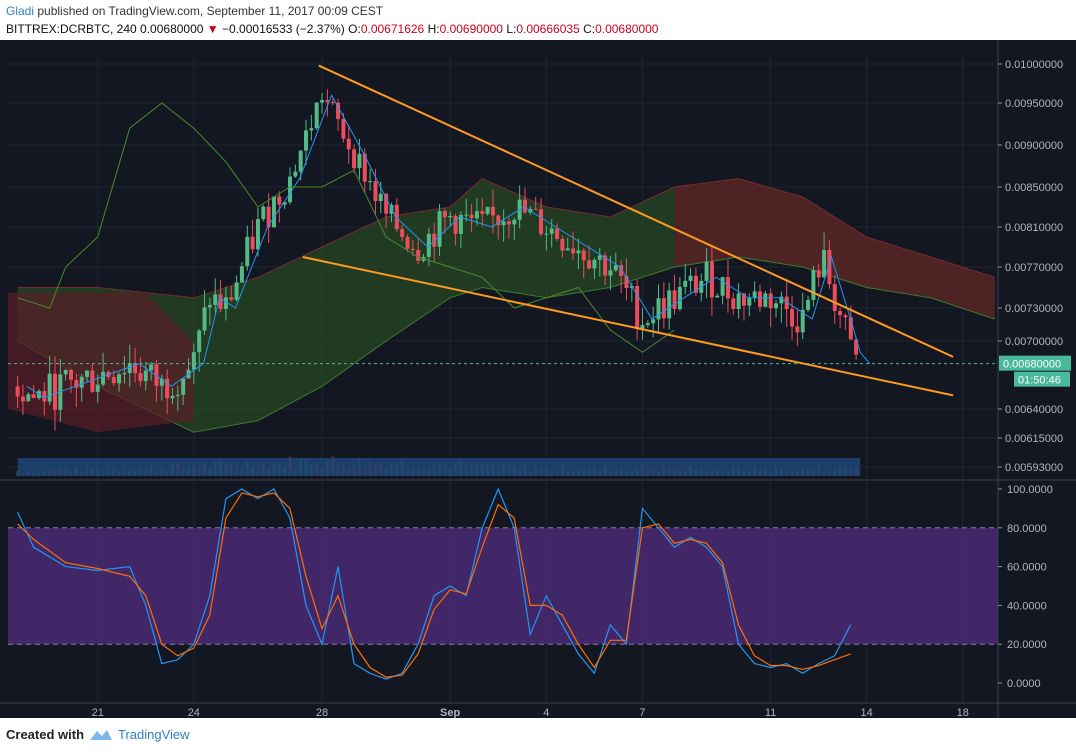 This screenshot has width=1076, height=752. What do you see at coordinates (1034, 268) in the screenshot?
I see `price-tick-label: 0.00770000` at bounding box center [1034, 268].